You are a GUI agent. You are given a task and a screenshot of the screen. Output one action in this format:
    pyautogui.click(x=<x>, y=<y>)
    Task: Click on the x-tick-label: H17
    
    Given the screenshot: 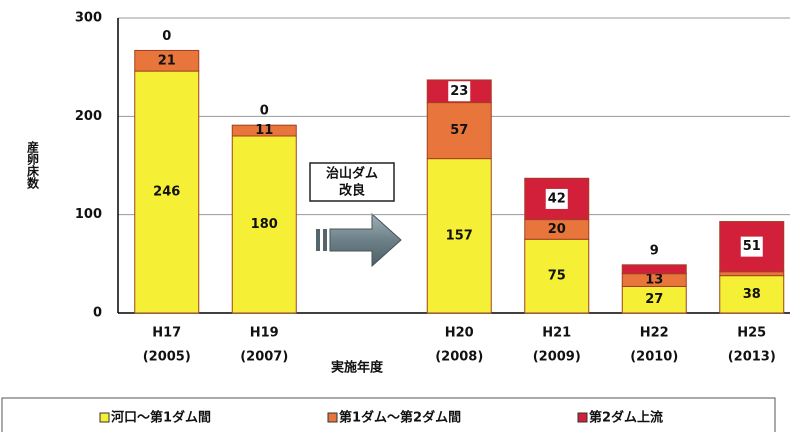 What is the action you would take?
    pyautogui.click(x=166, y=333)
    